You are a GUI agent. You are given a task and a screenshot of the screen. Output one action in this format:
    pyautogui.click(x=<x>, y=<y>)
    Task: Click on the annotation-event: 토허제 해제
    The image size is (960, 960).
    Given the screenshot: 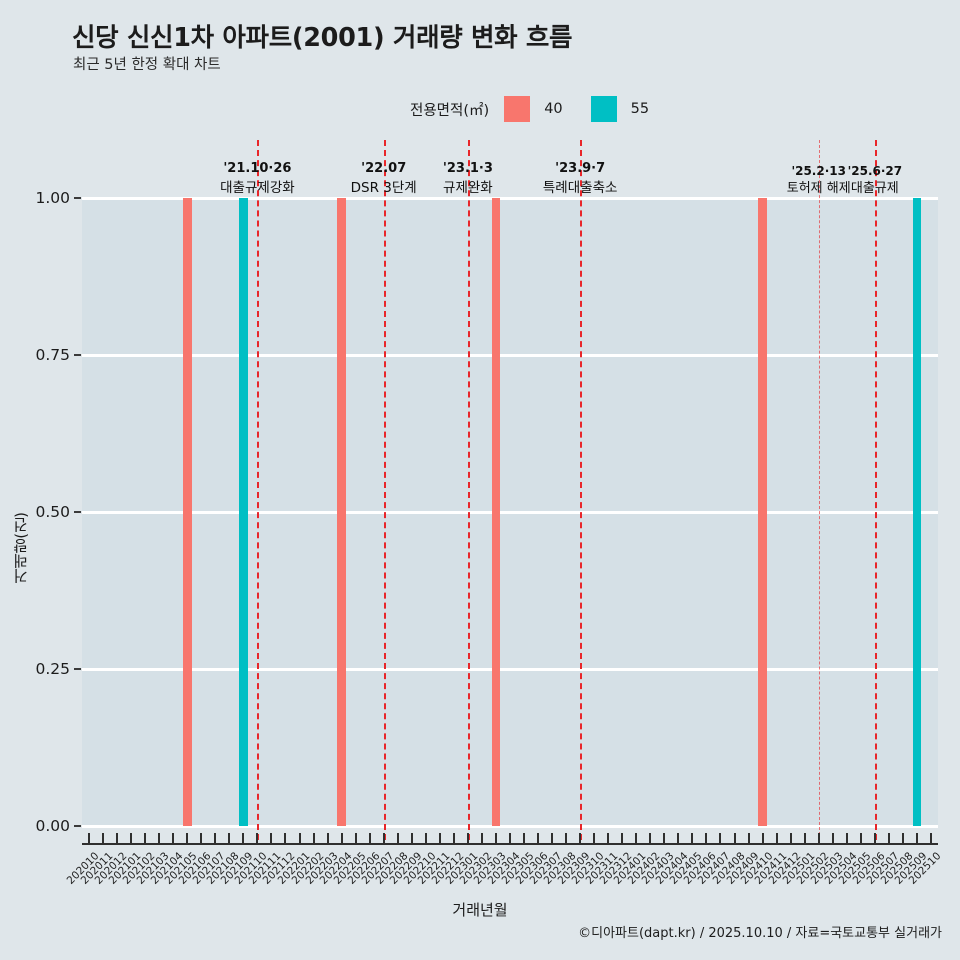 What is the action you would take?
    pyautogui.click(x=818, y=189)
    